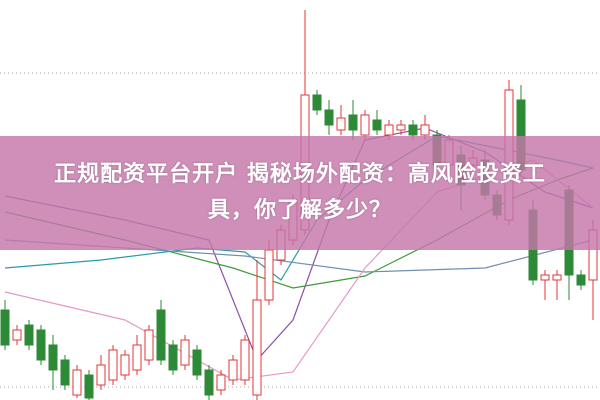 Image resolution: width=600 pixels, height=400 pixels. I want to click on title-line-2: 具，你了解多少？, so click(299, 210).